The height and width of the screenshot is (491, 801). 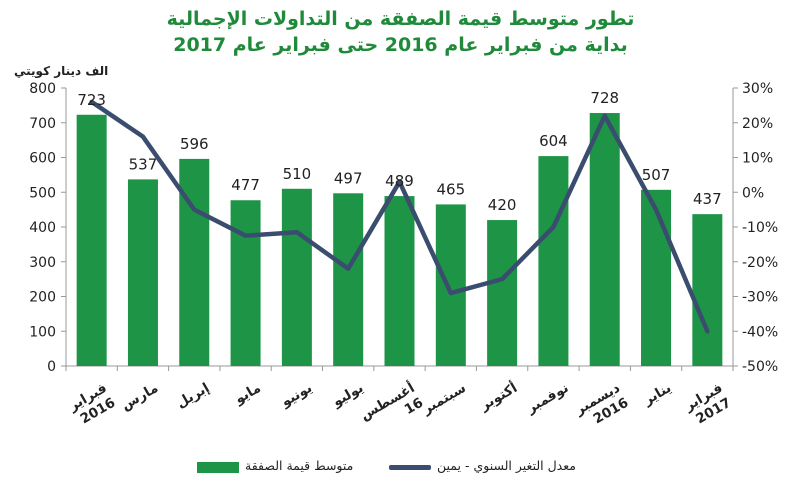 What do you see at coordinates (51, 367) in the screenshot?
I see `left-axis-tick-label: 0` at bounding box center [51, 367].